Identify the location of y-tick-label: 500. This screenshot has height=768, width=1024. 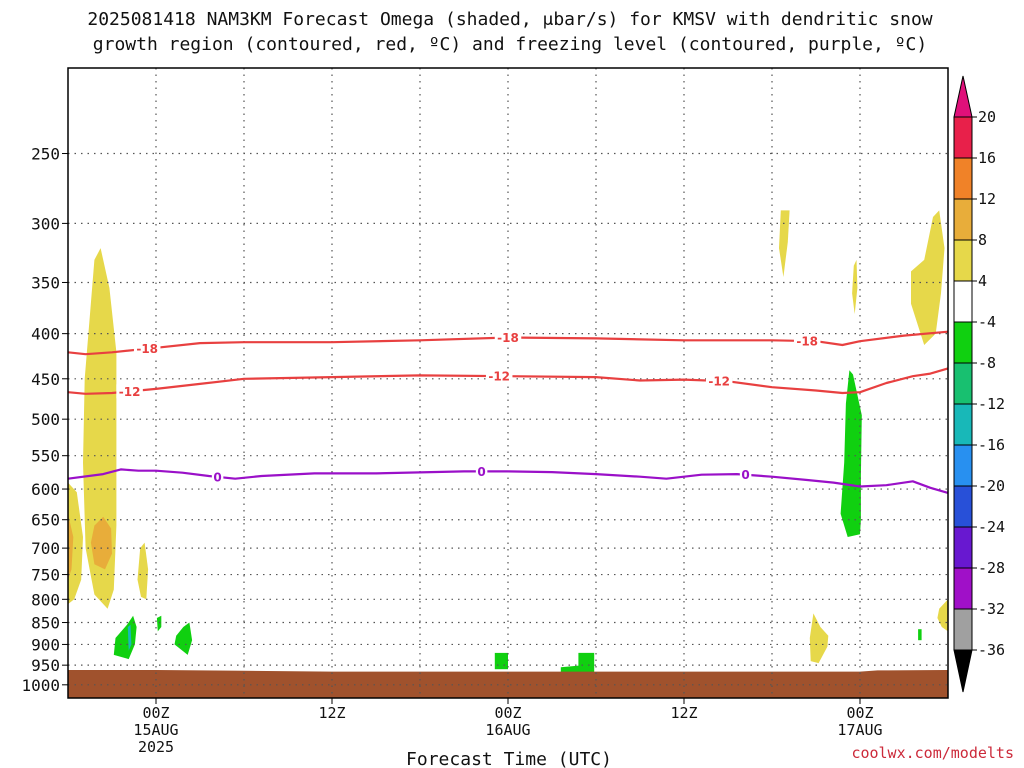
(45, 419).